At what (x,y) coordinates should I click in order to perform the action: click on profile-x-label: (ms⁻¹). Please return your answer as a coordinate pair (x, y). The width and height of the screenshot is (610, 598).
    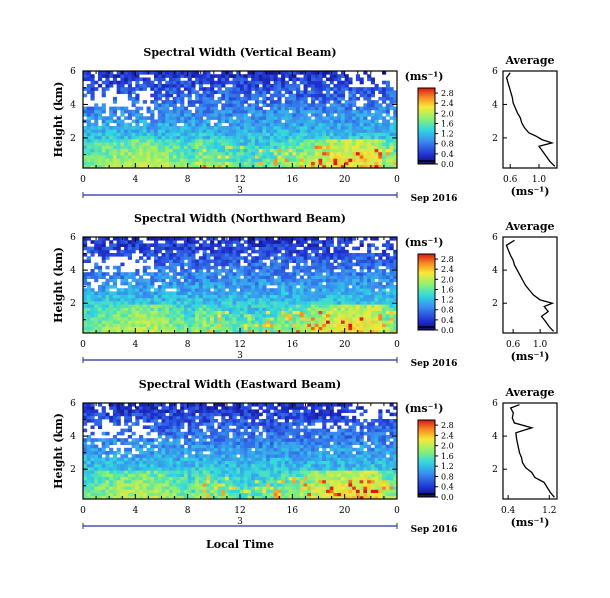
    Looking at the image, I should click on (530, 356).